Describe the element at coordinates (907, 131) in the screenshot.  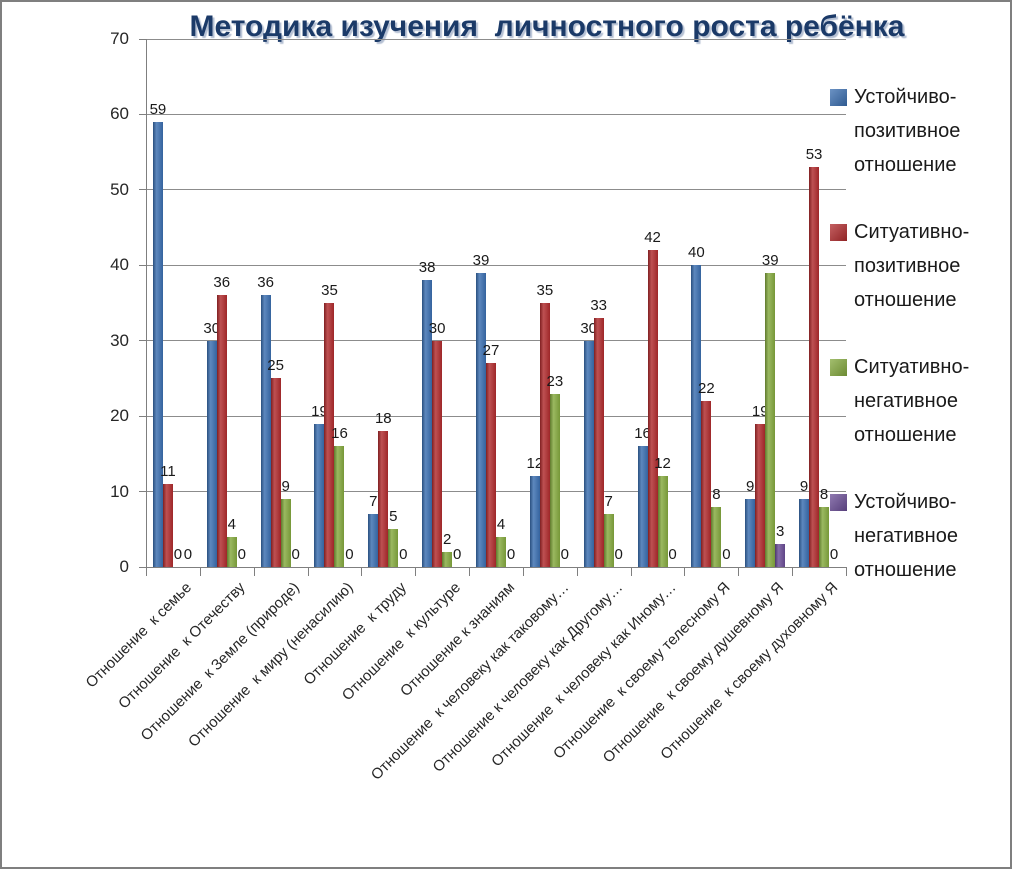
I see `legend-label: Устойчиво-позитивное отношение` at that location.